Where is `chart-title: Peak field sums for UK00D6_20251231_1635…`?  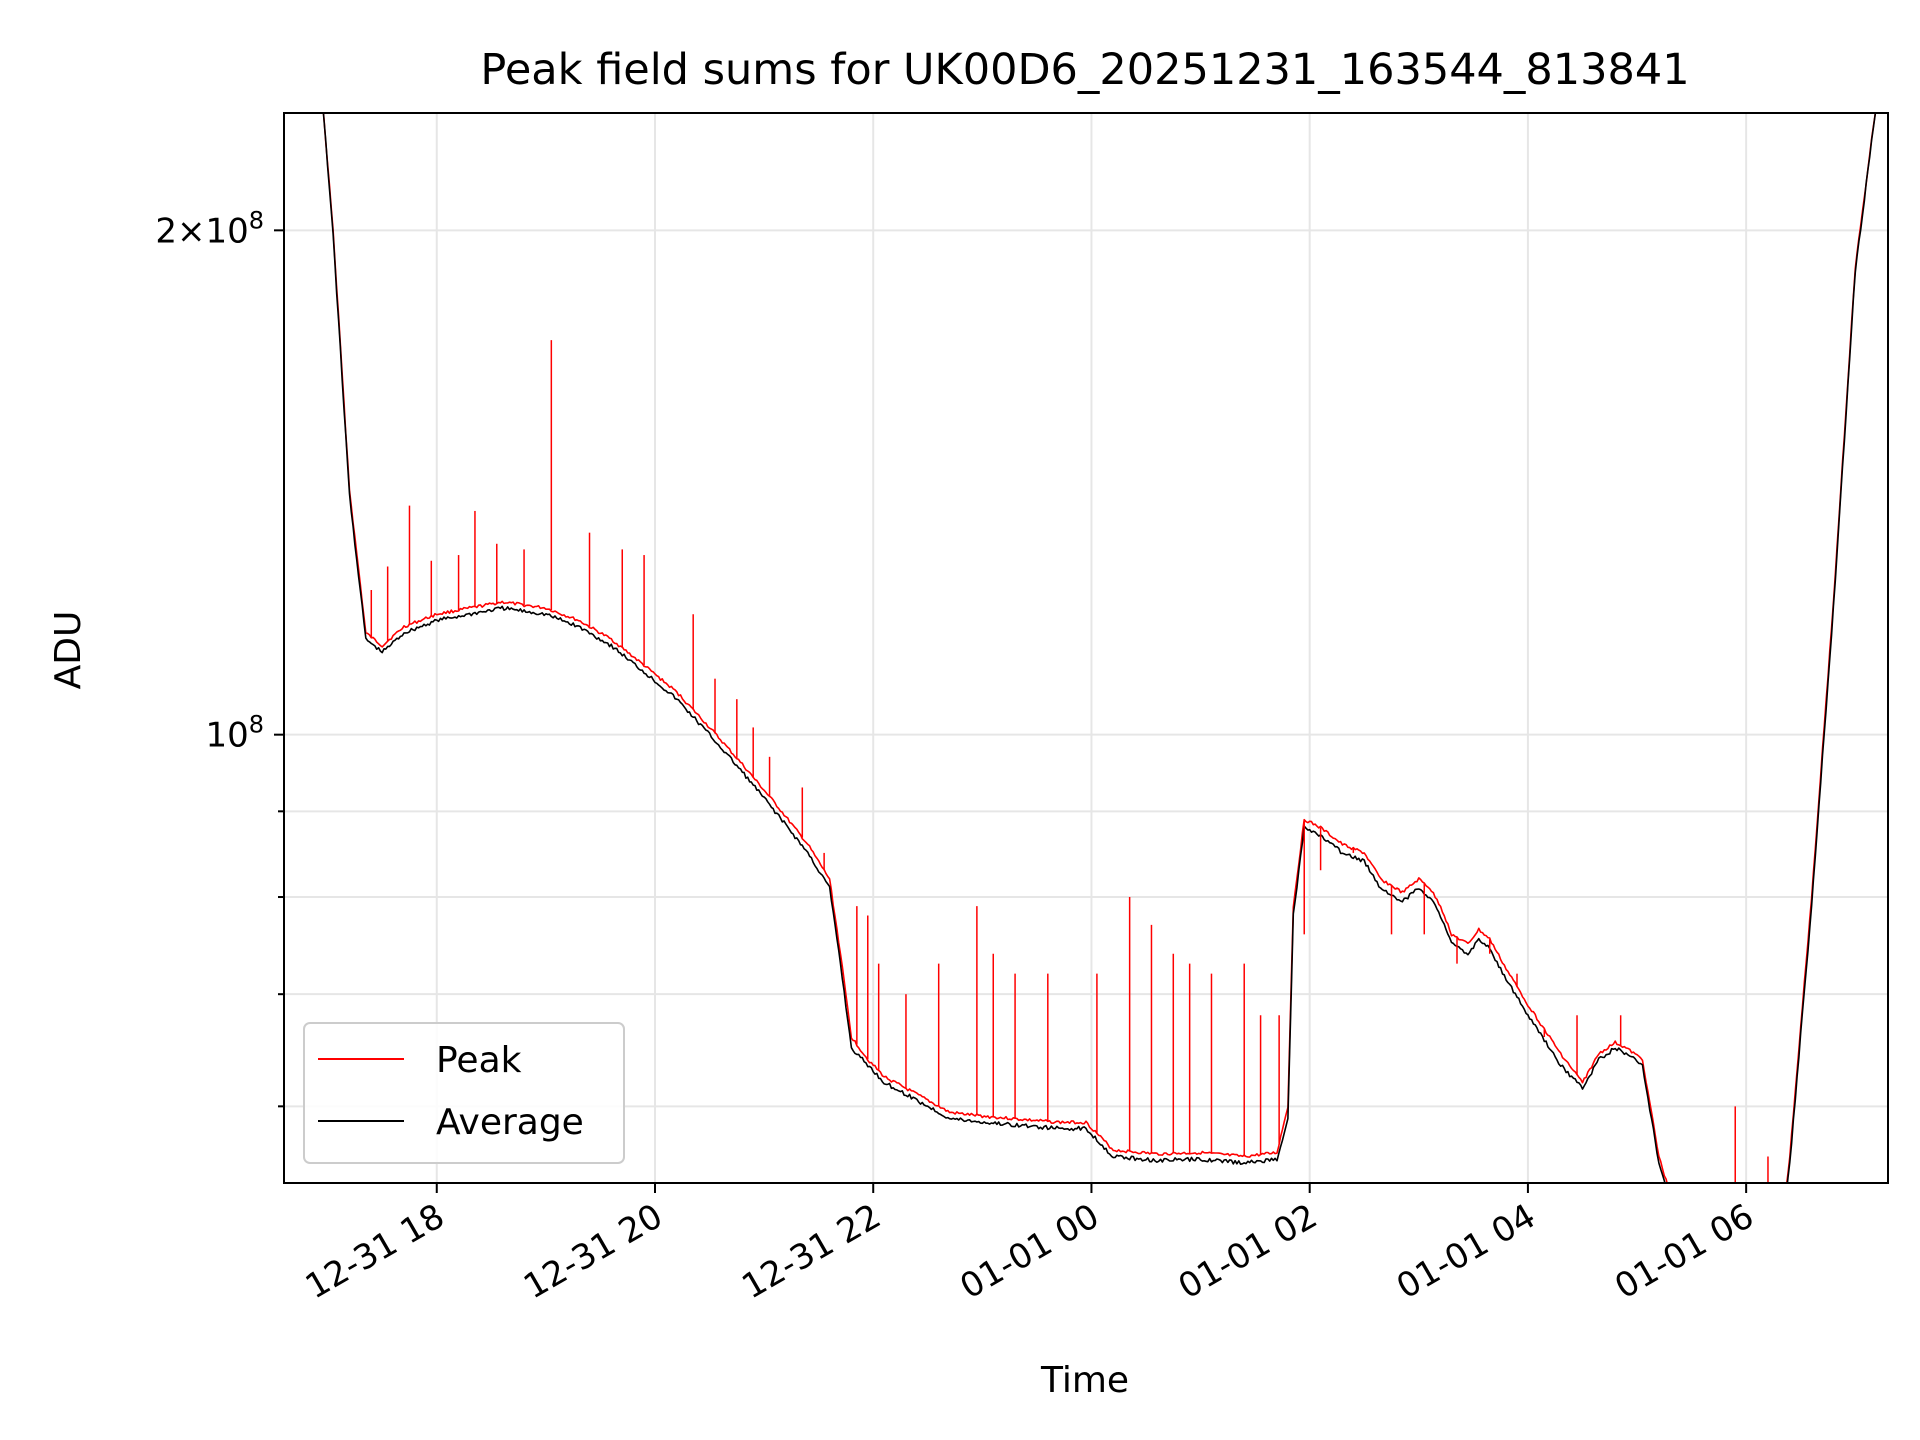
chart-title: Peak field sums for UK00D6_20251231_1635… is located at coordinates (1084, 70).